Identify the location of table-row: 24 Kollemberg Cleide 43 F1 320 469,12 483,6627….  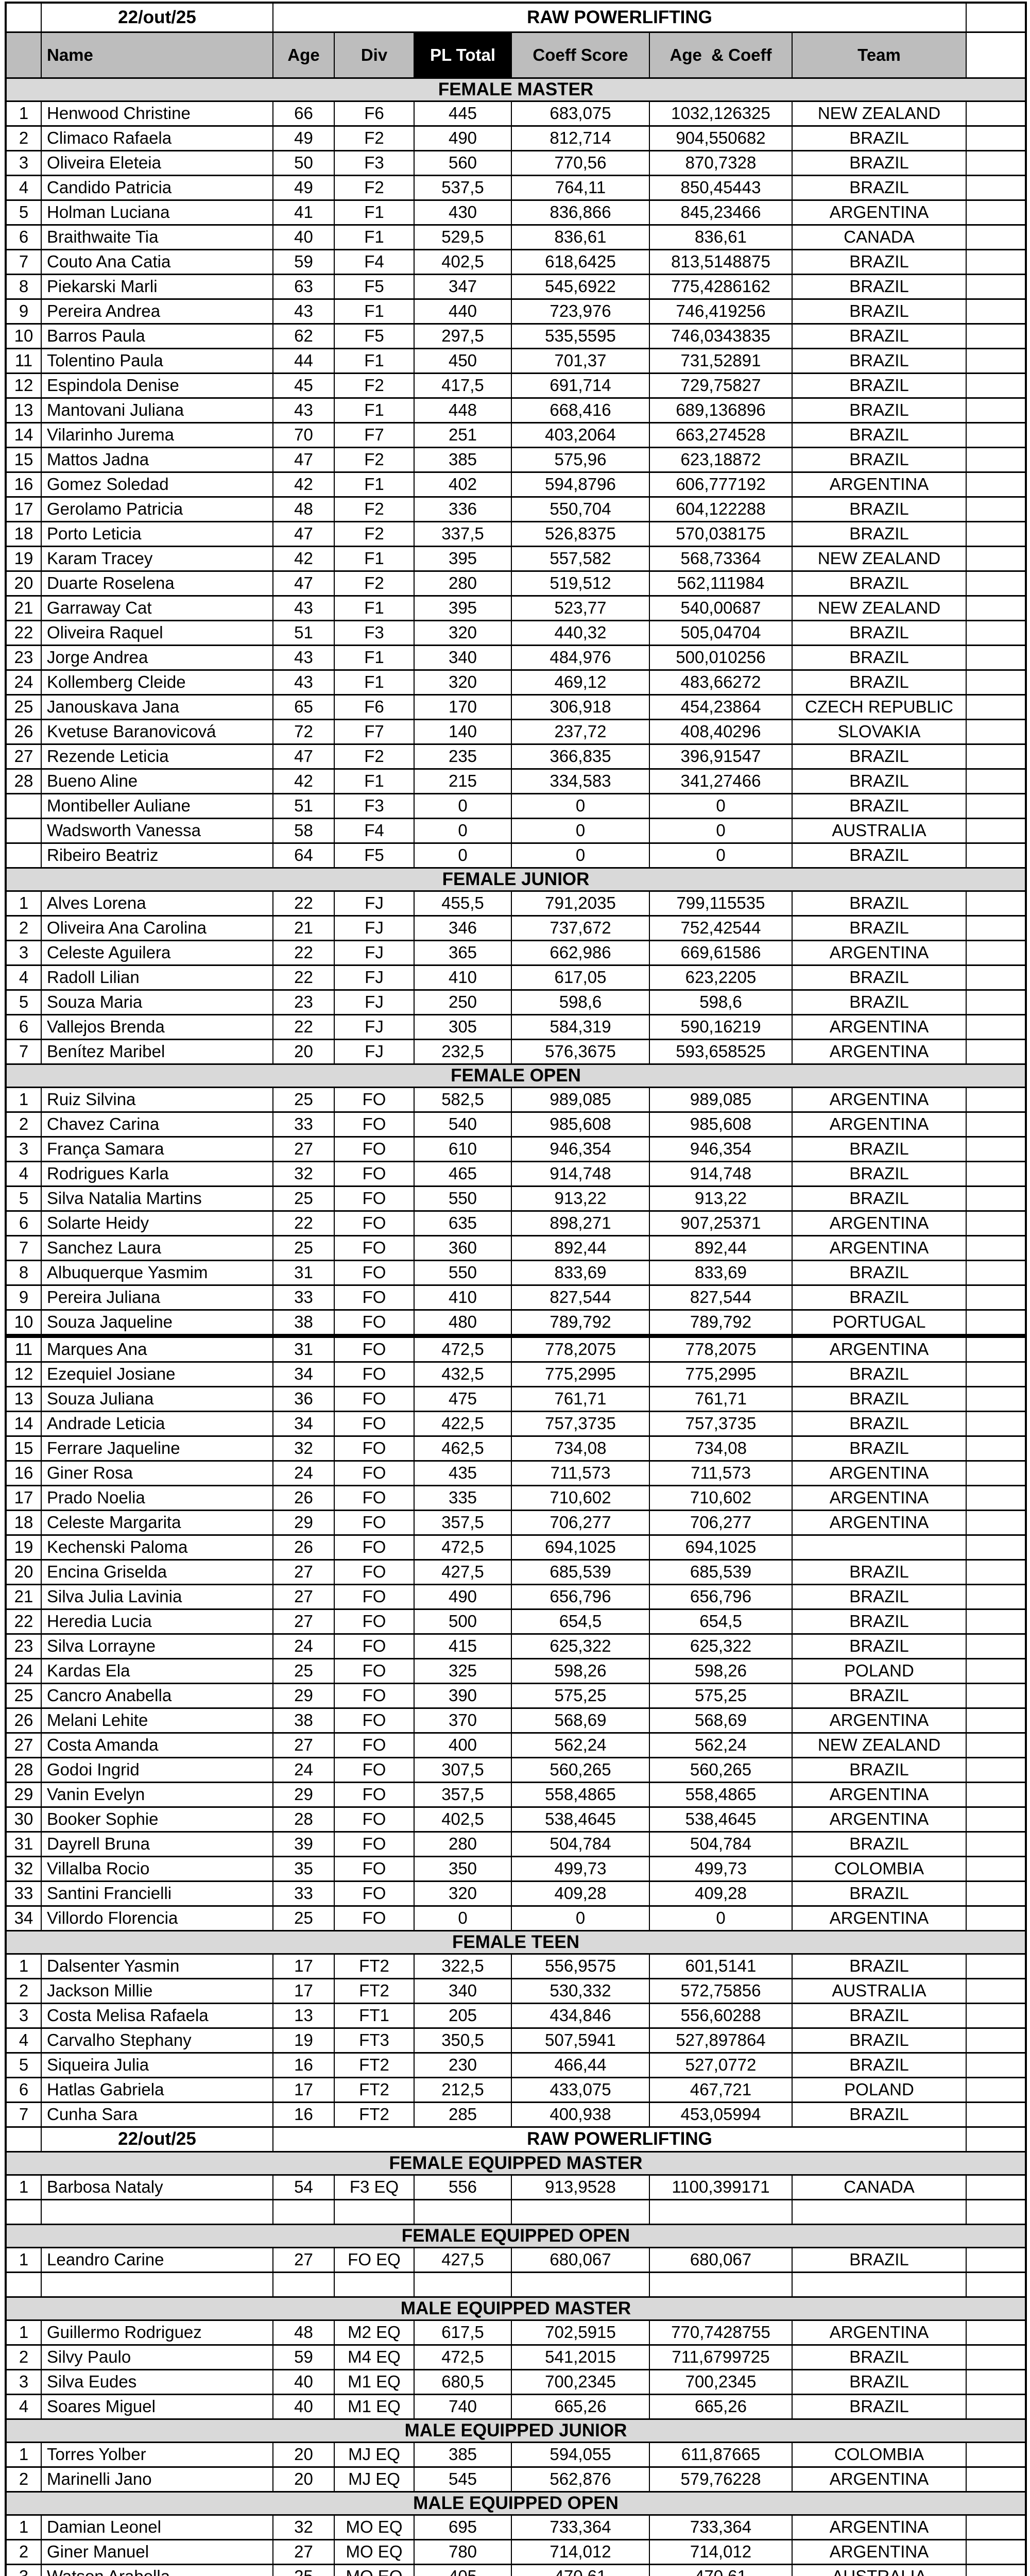
(516, 682).